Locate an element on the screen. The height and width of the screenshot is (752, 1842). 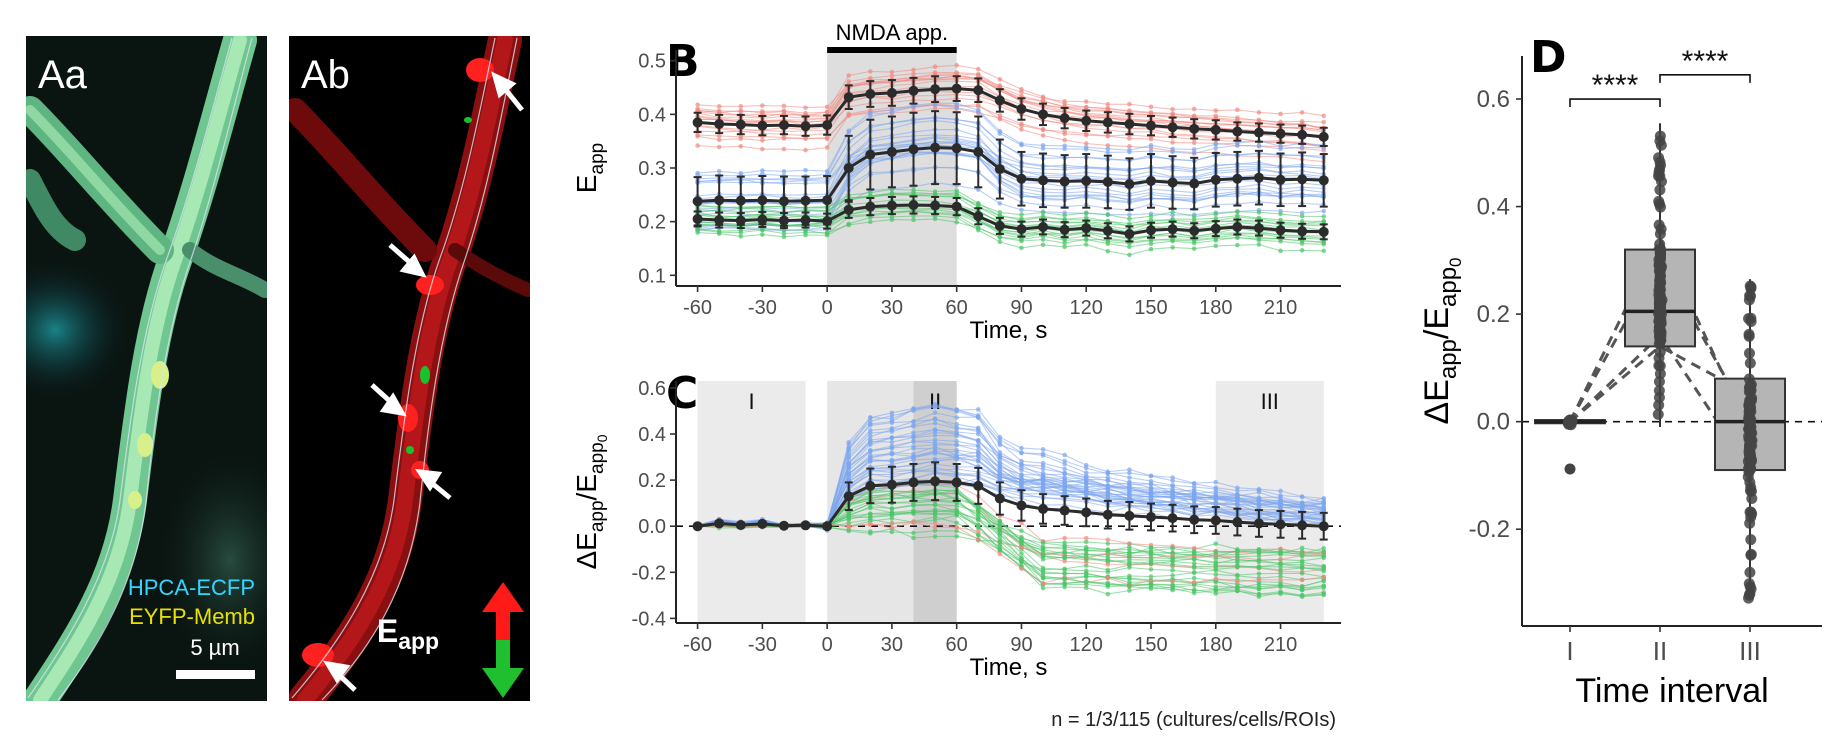
panel-aa-image is located at coordinates (146, 368).